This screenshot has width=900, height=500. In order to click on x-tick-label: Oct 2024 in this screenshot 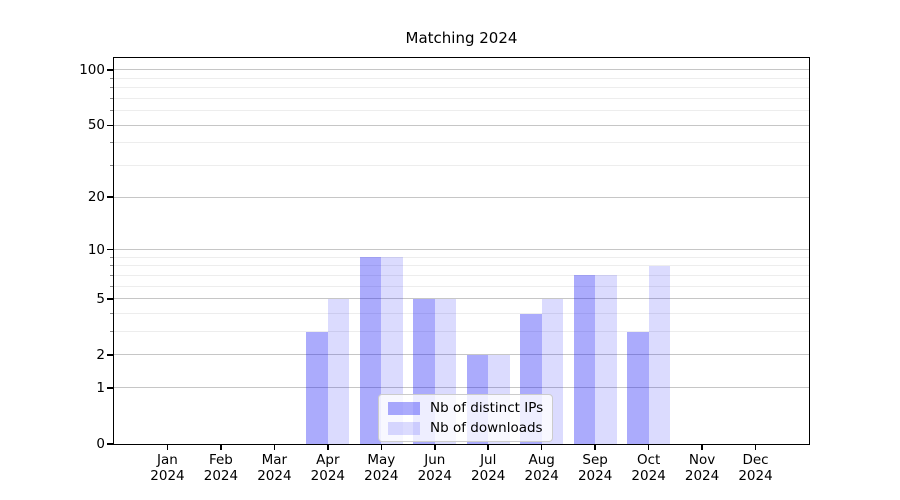, I will do `click(648, 468)`.